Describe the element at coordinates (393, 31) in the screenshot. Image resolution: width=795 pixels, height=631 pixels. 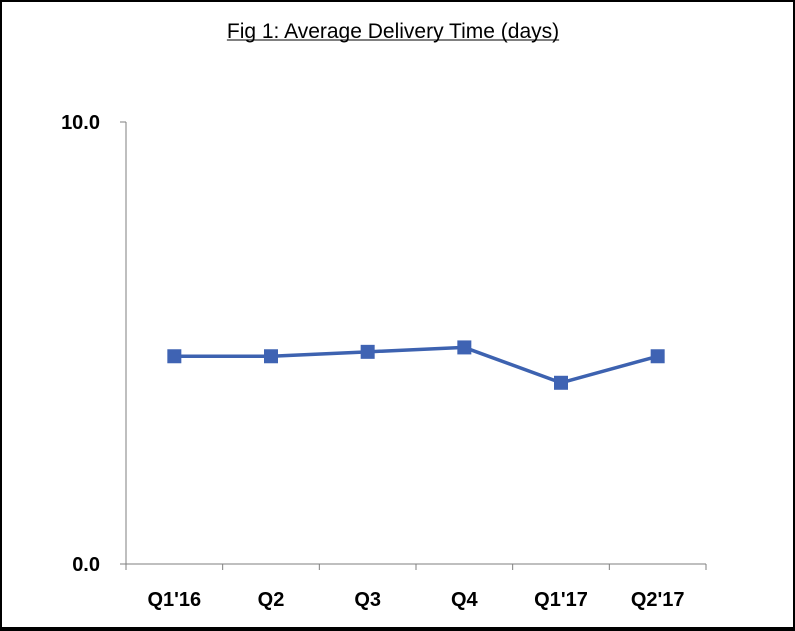
I see `chart-title: Fig 1: Average Delivery Time (days)` at that location.